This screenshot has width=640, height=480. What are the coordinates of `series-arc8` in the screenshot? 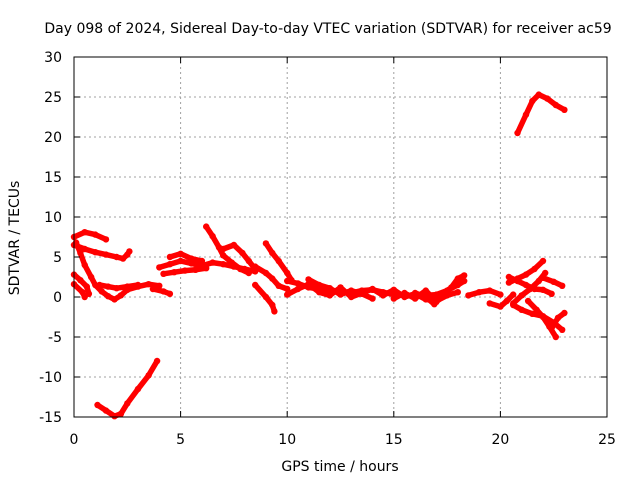 It's located at (161, 291).